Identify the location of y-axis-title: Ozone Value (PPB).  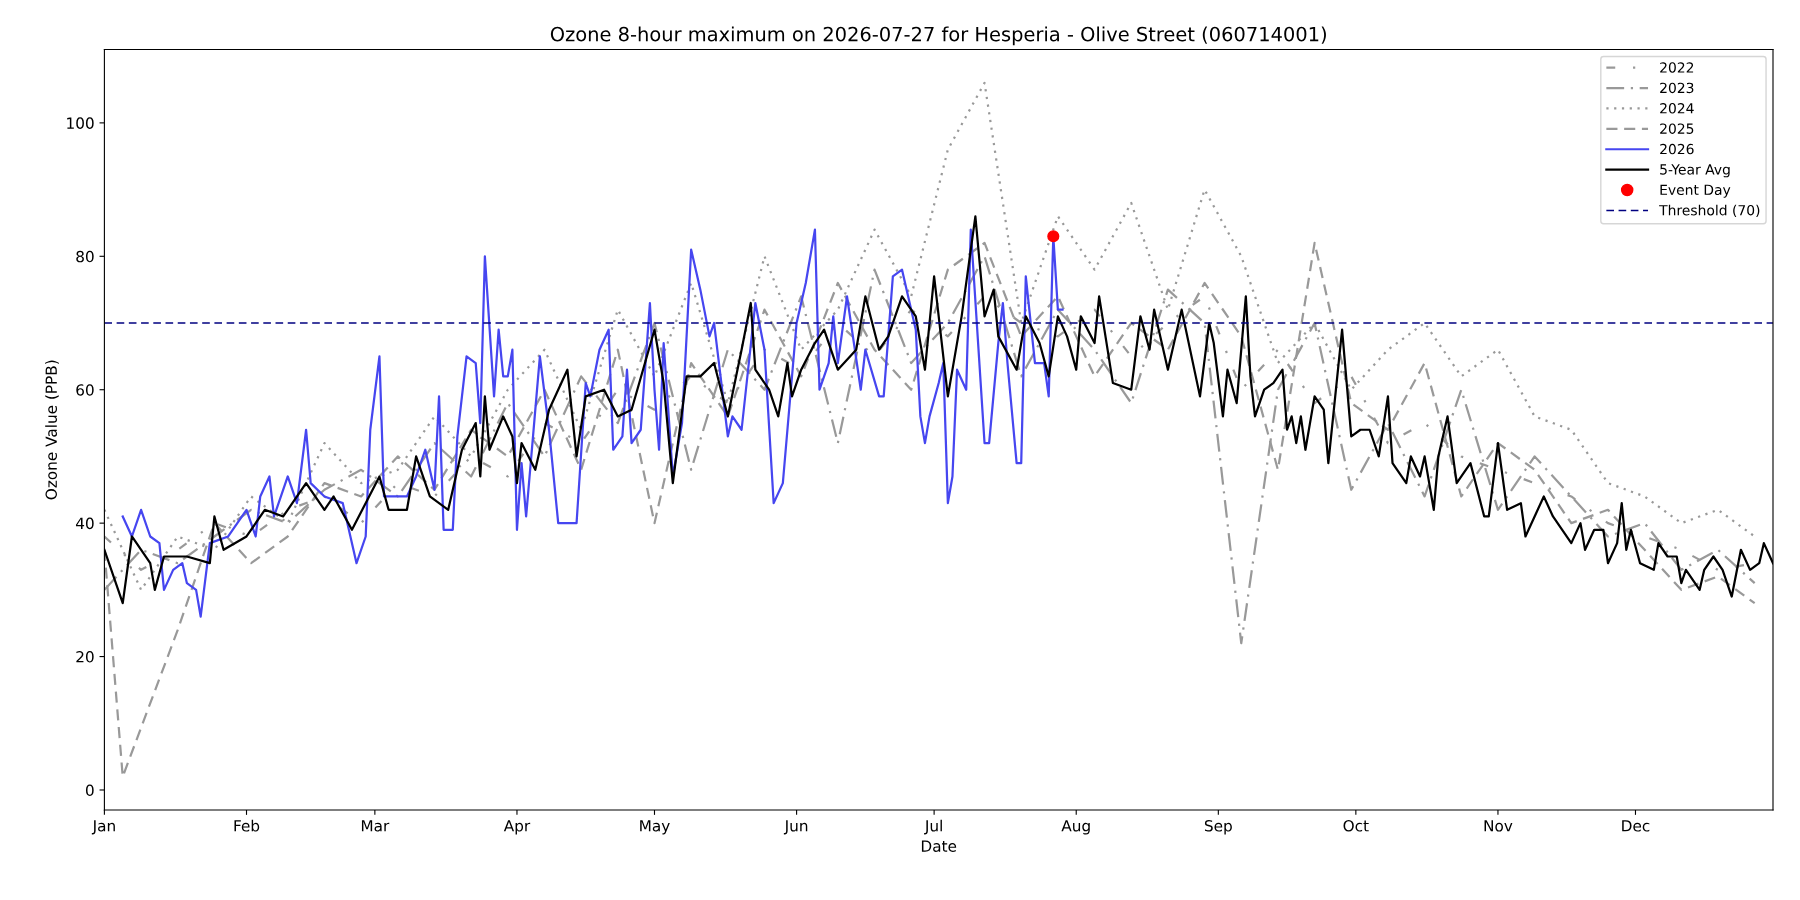
(52, 430).